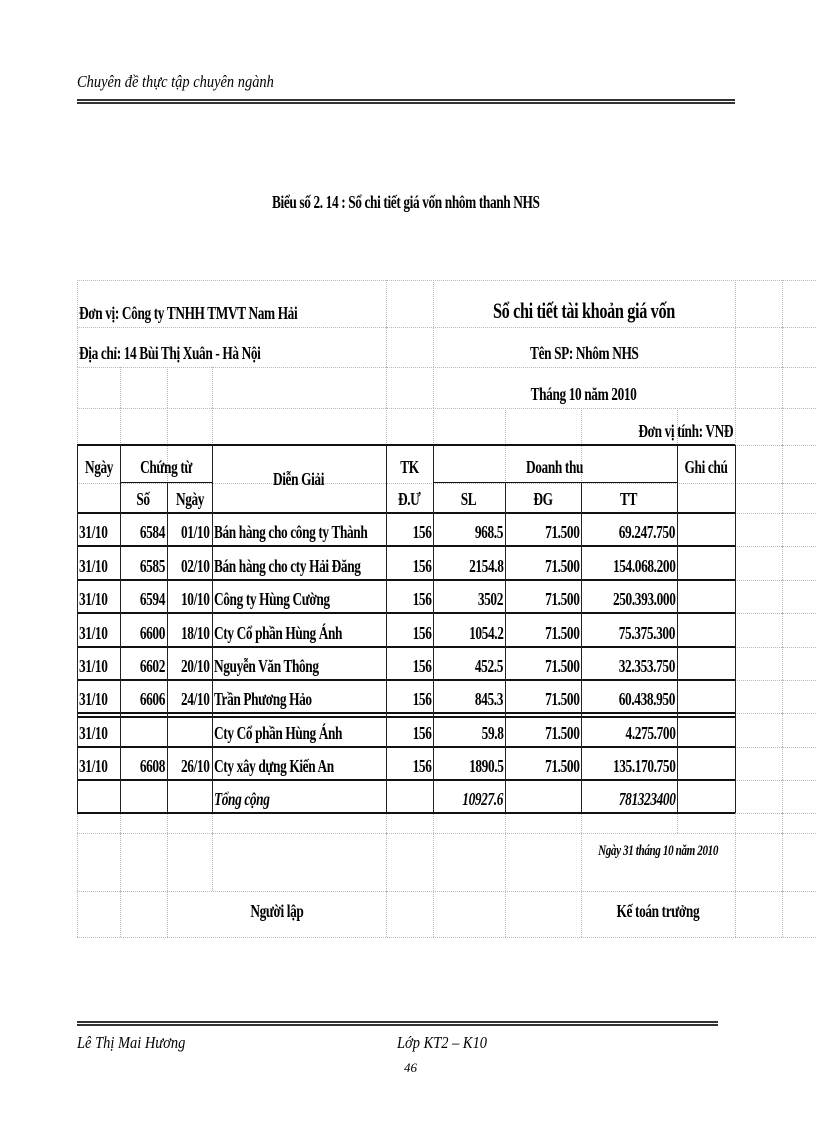 The image size is (816, 1123). What do you see at coordinates (131, 1042) in the screenshot?
I see `footer-author: Lê Thị Mai Hương` at bounding box center [131, 1042].